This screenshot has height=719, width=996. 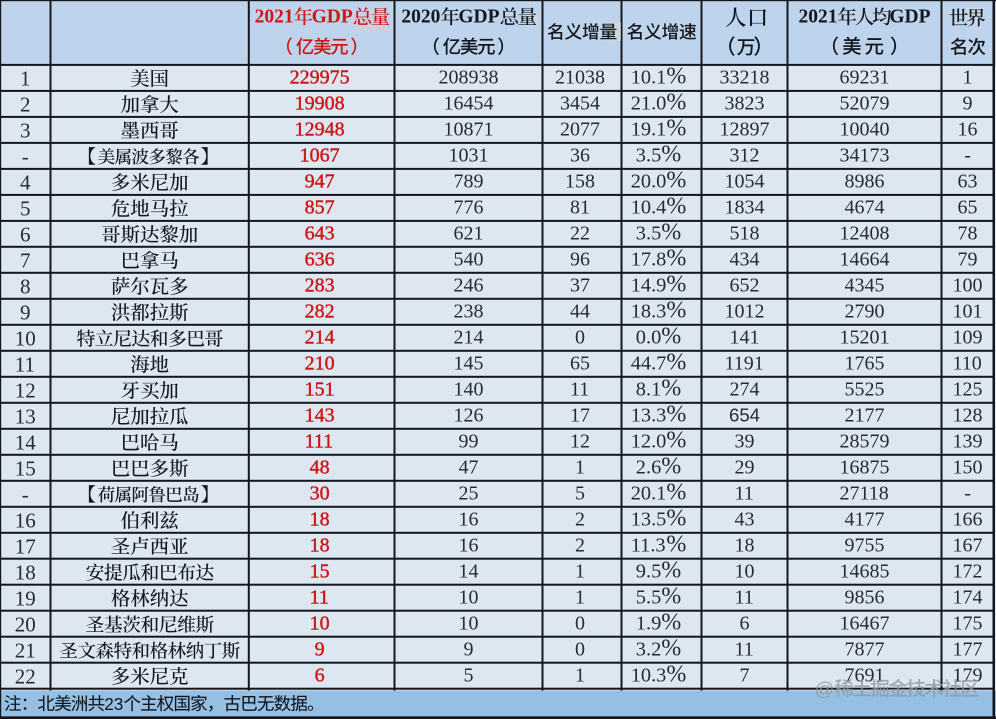 I want to click on svg-text: 79, so click(x=968, y=260).